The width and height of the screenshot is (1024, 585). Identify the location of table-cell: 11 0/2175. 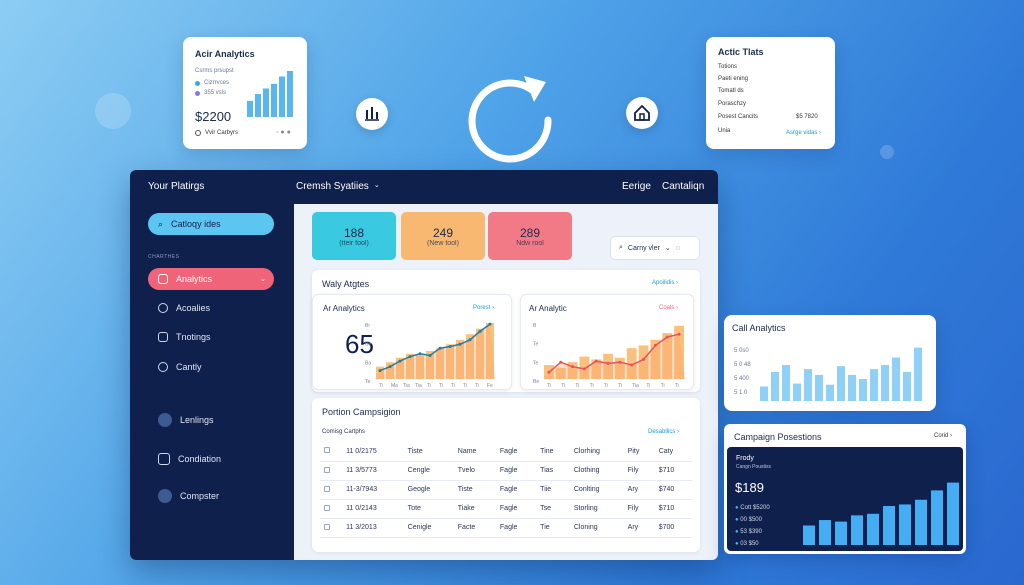
(373, 452).